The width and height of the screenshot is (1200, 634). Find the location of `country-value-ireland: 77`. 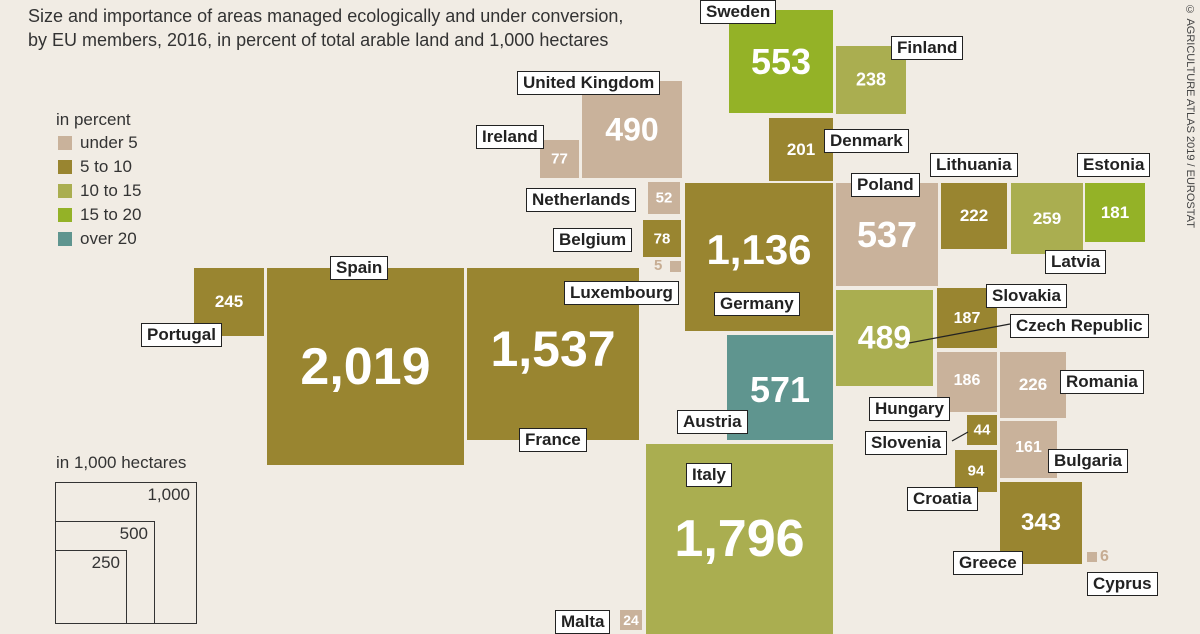

country-value-ireland: 77 is located at coordinates (559, 159).